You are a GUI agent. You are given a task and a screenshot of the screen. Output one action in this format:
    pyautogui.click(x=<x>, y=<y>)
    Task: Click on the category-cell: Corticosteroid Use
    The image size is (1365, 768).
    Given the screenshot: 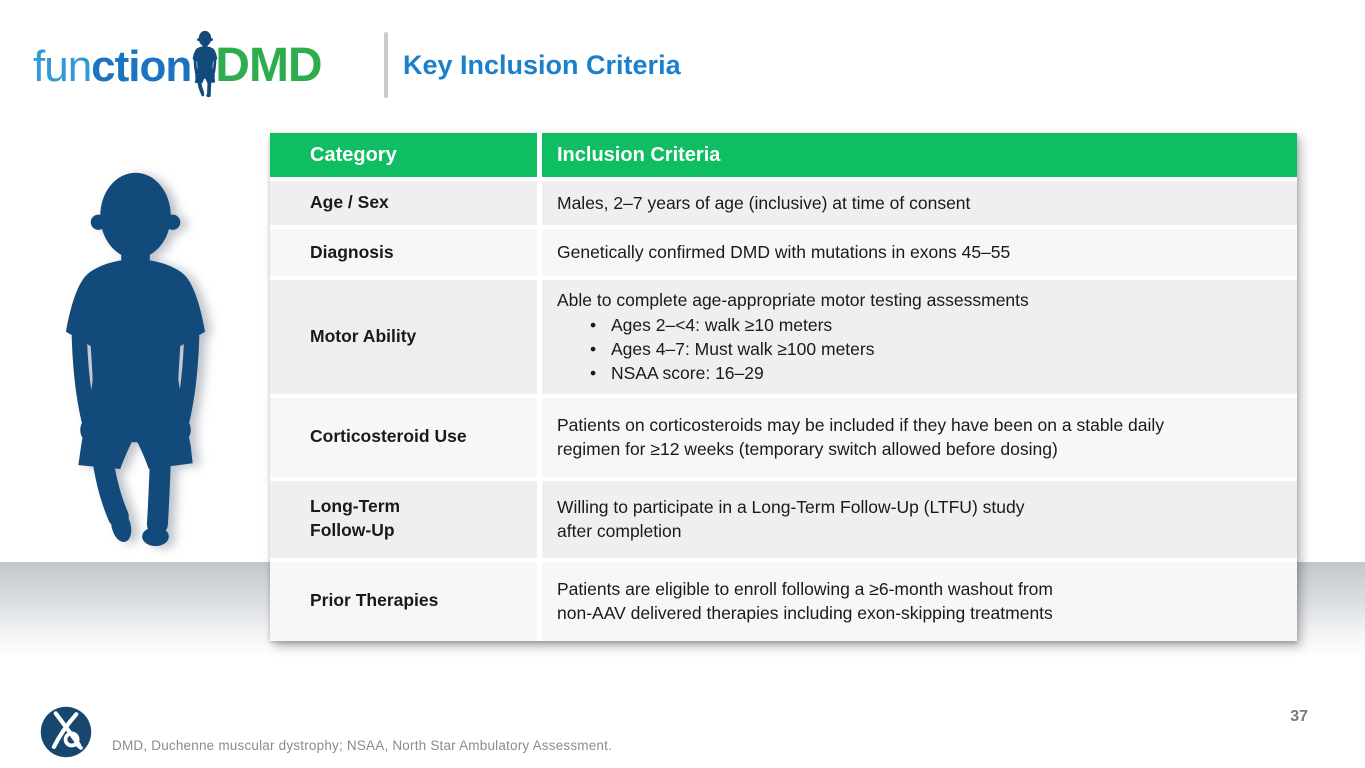 What is the action you would take?
    pyautogui.click(x=403, y=437)
    